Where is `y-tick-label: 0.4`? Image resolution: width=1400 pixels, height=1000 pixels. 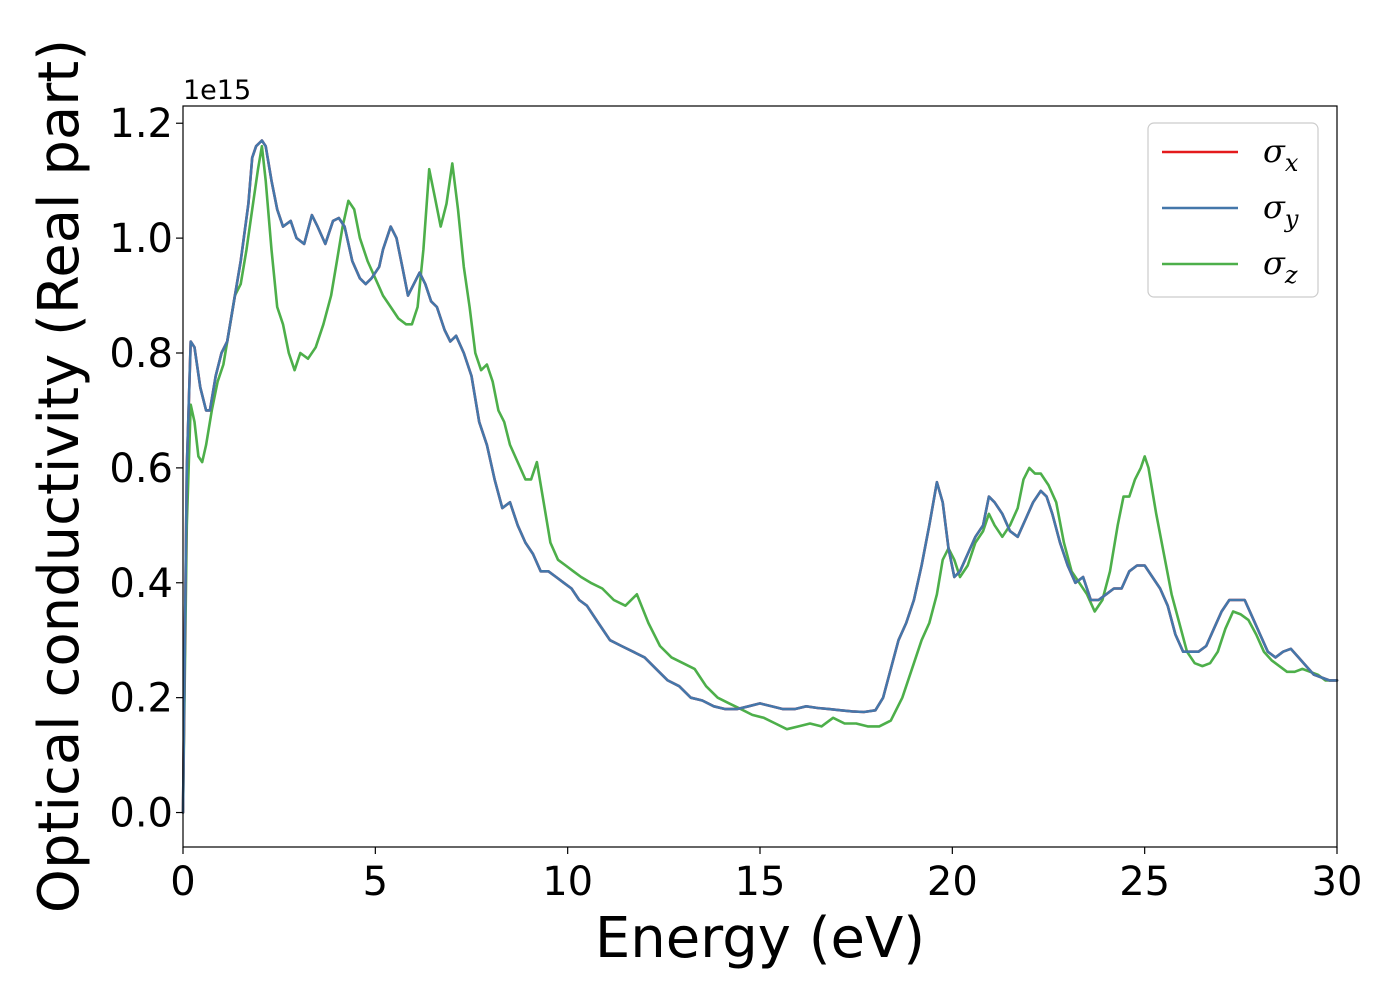
y-tick-label: 0.4 is located at coordinates (141, 584).